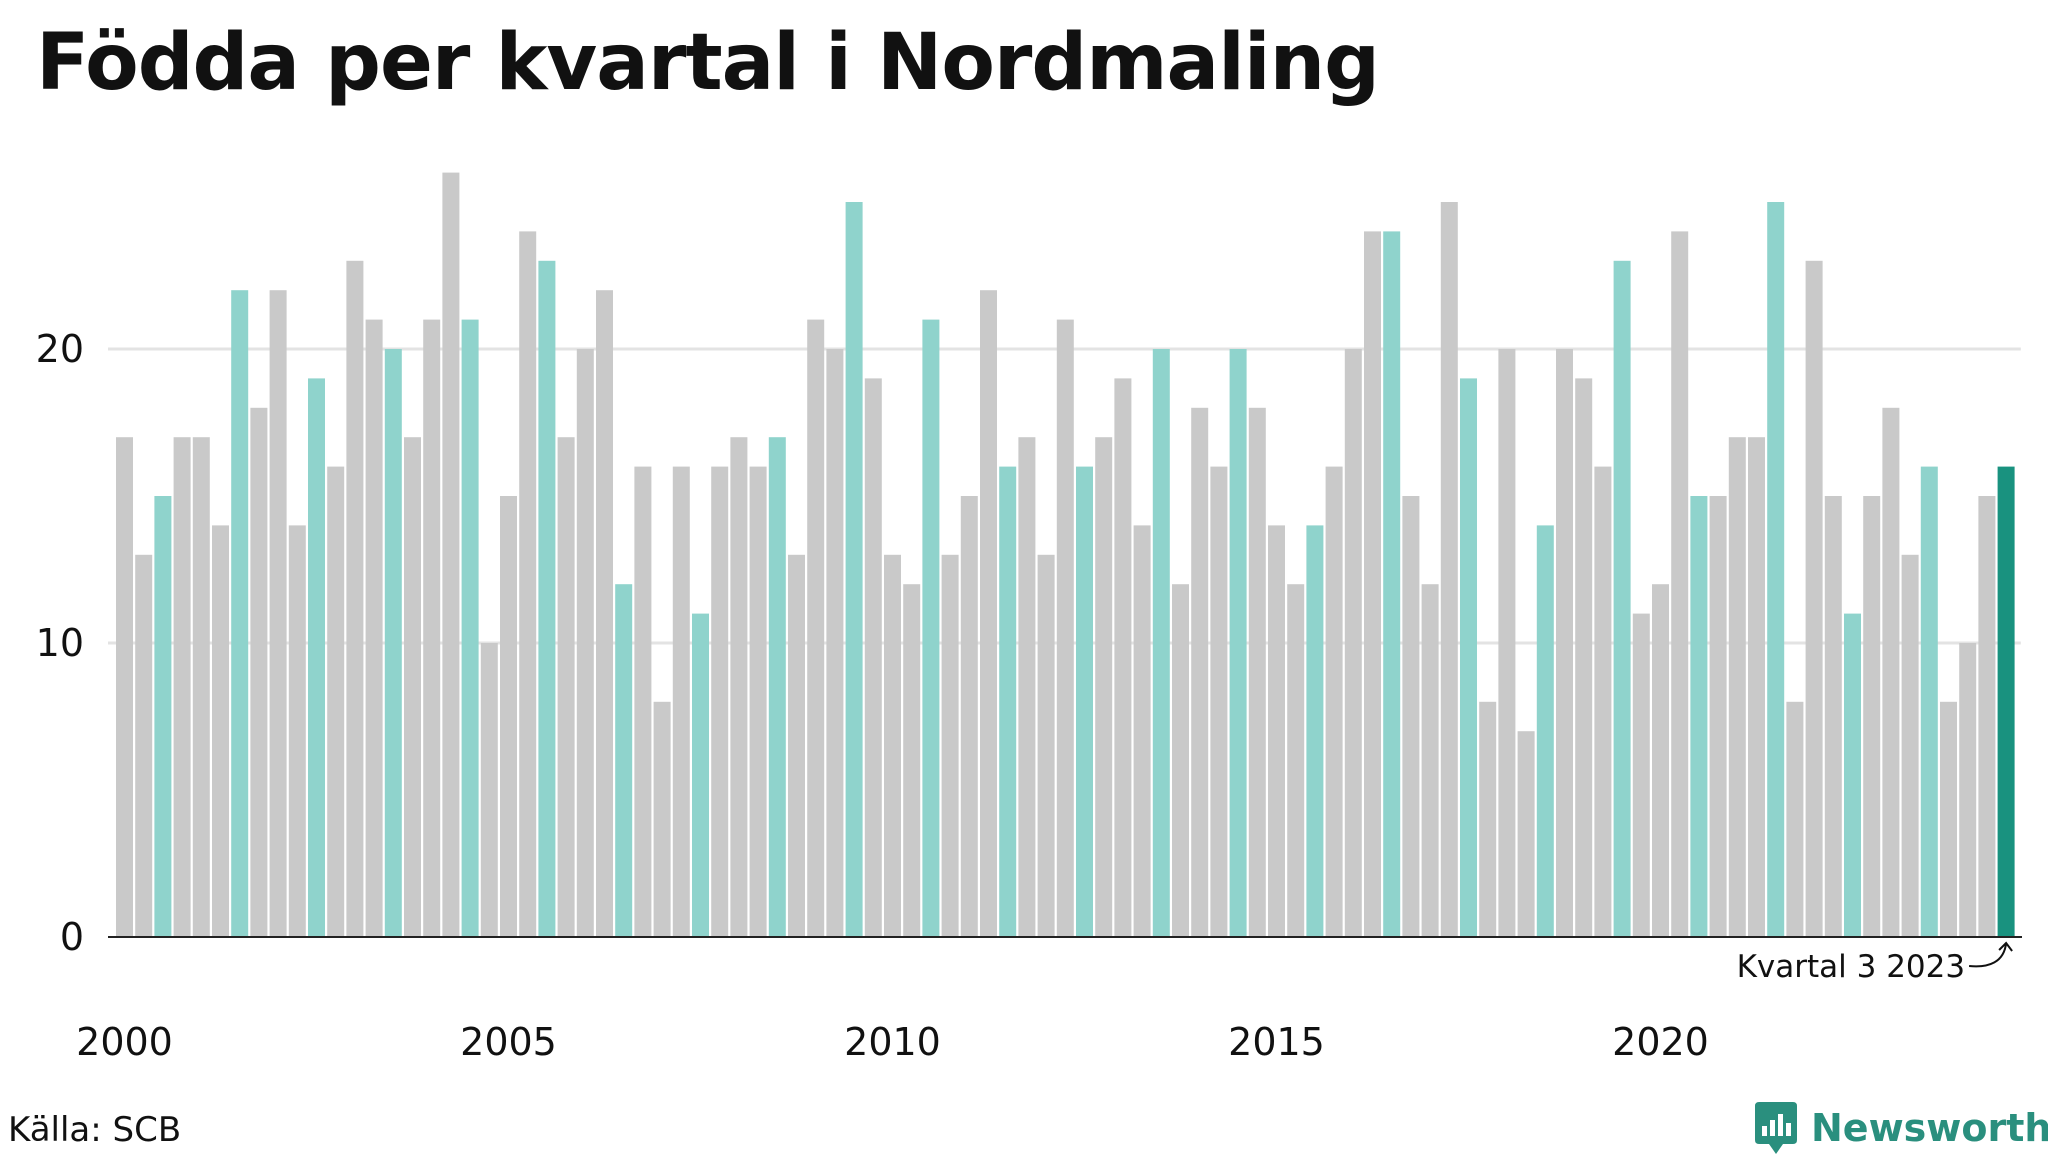 The image size is (2048, 1158). Describe the element at coordinates (1814, 598) in the screenshot. I see `bar-2022-q1` at that location.